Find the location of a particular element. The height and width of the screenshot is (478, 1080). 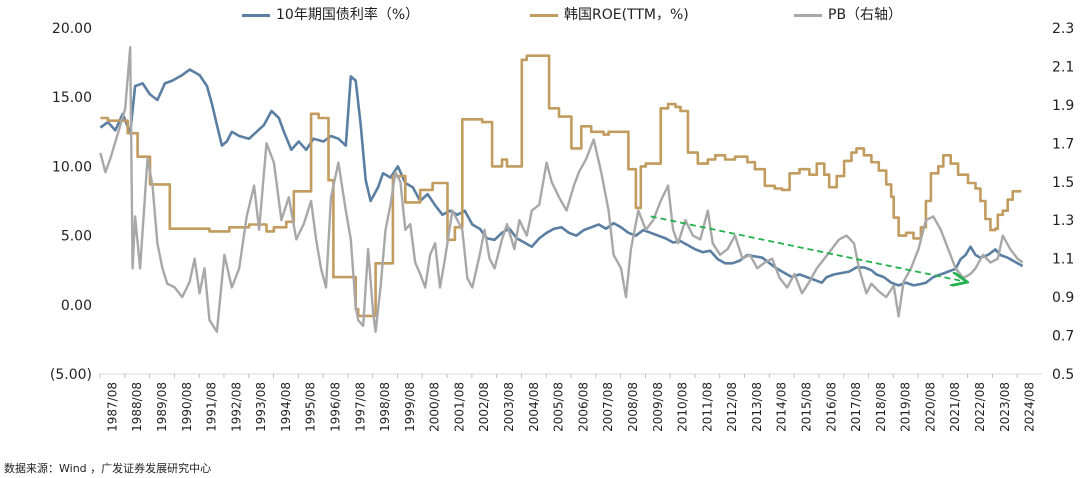

x-tick-label: 2014/08 is located at coordinates (782, 407).